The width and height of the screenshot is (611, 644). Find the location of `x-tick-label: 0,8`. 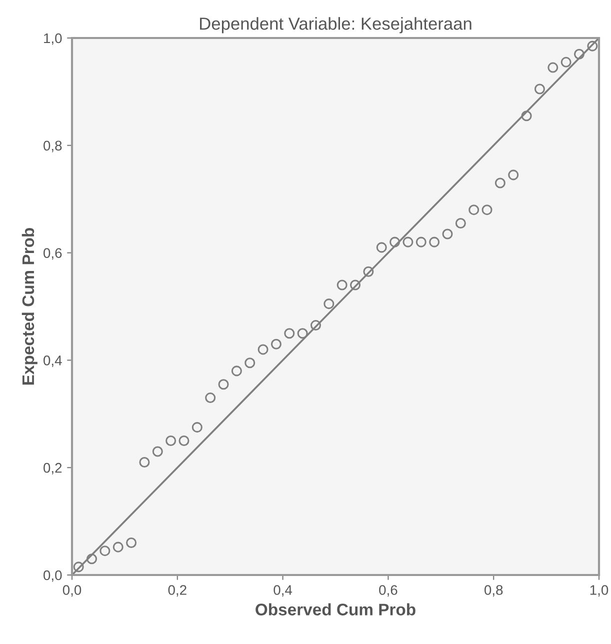

x-tick-label: 0,8 is located at coordinates (493, 591).